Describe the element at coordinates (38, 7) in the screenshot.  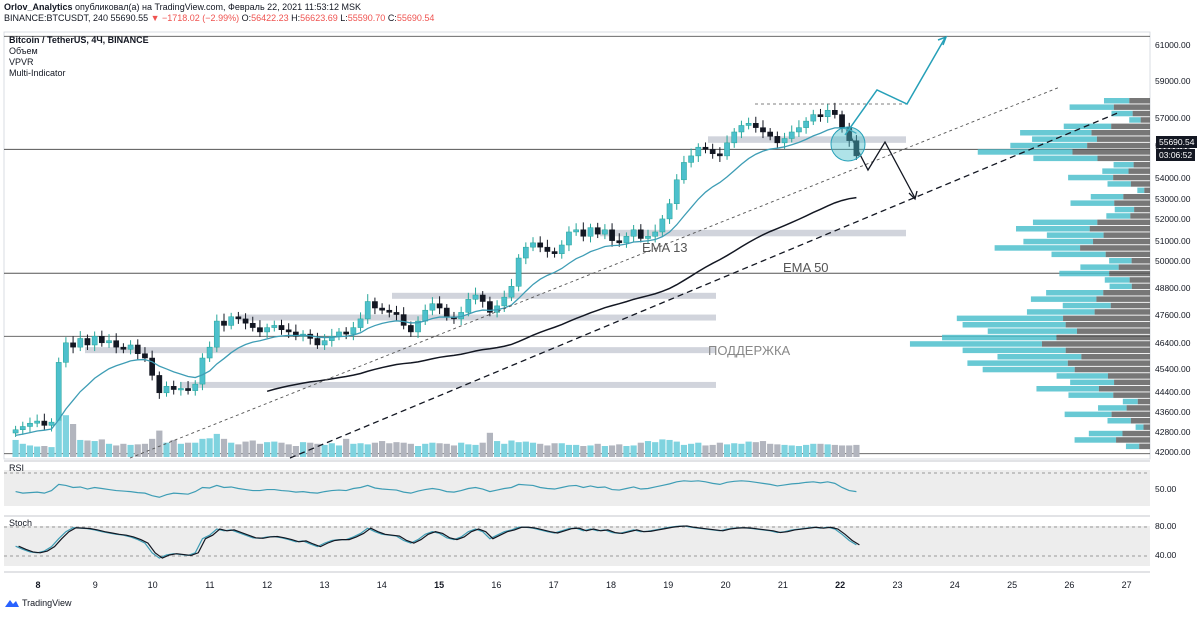
I see `publisher-name: Orlov_Analytics` at that location.